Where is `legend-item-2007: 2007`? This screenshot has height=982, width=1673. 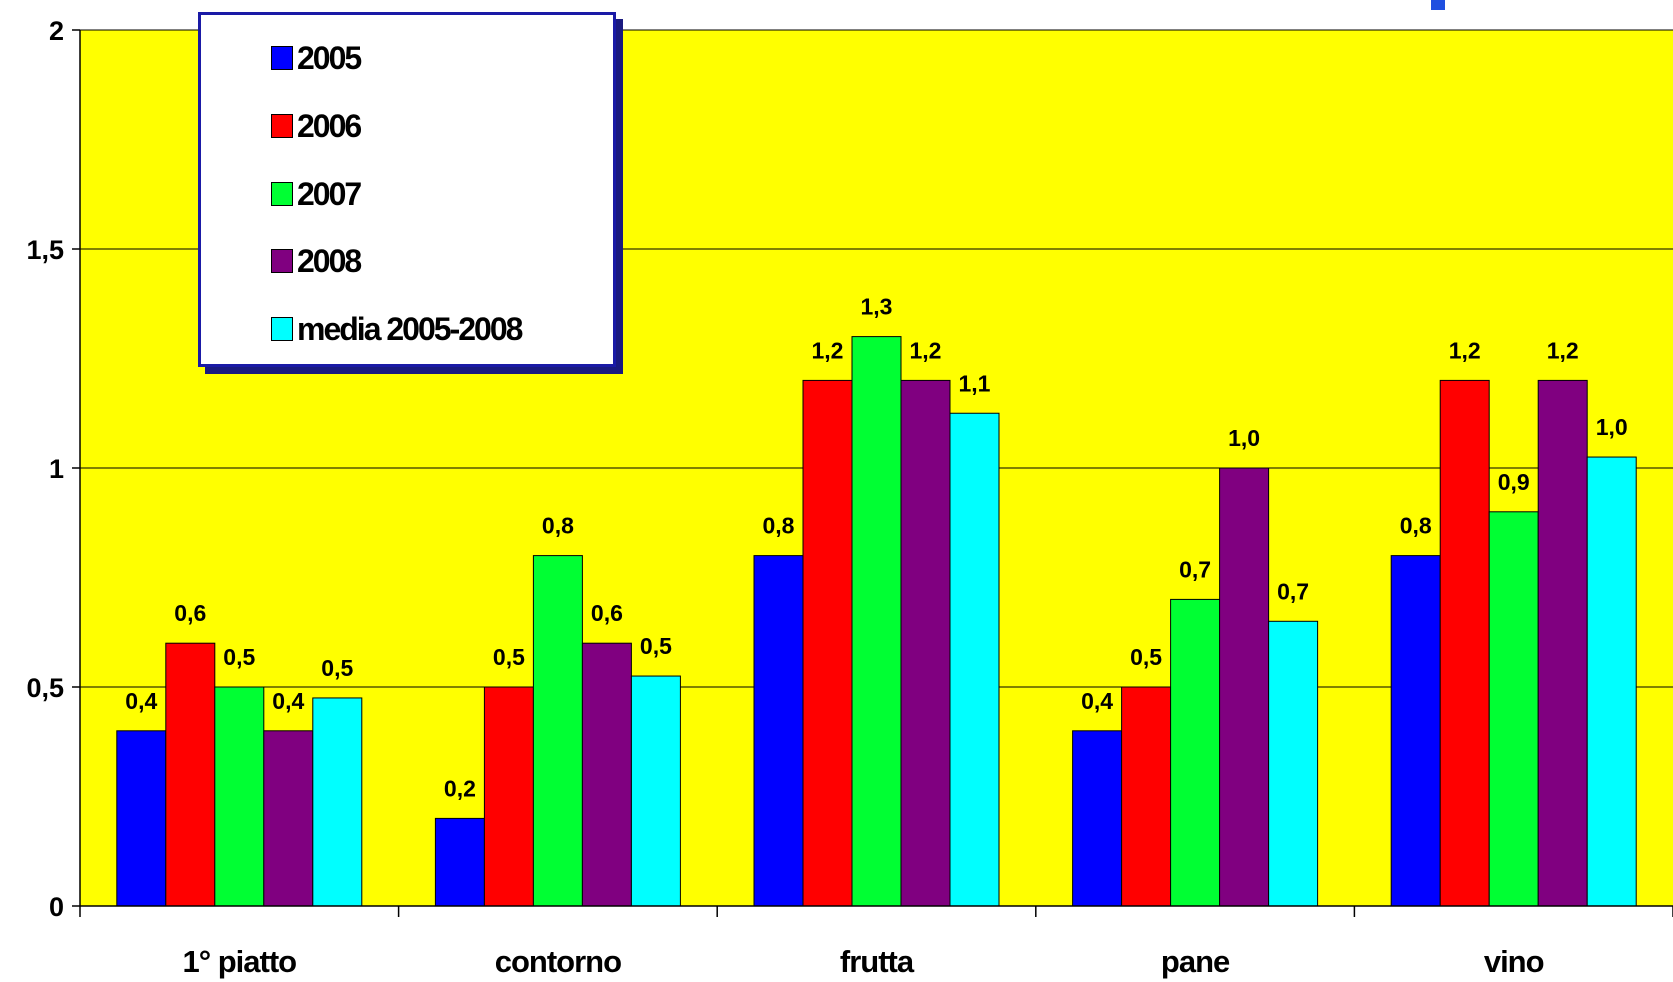
legend-item-2007: 2007 is located at coordinates (316, 194).